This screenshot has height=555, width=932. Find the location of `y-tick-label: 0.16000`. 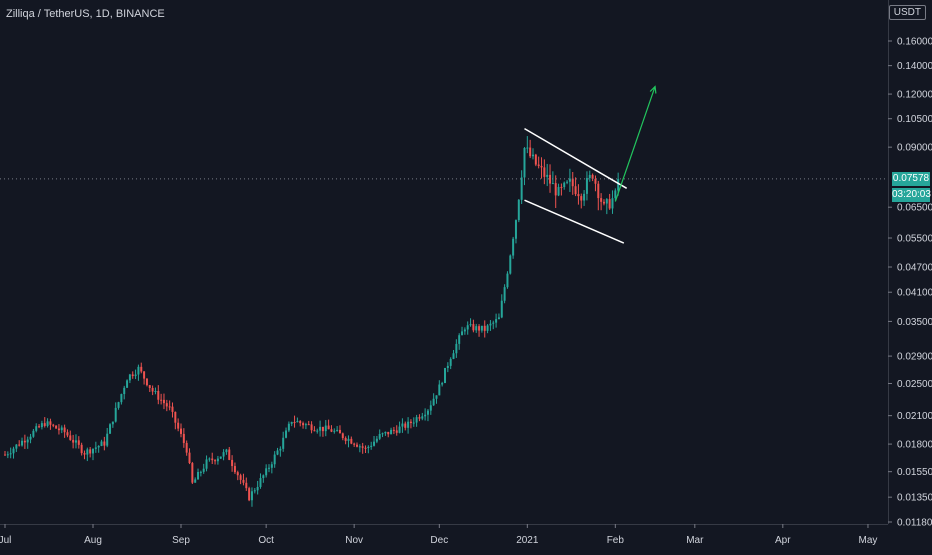

y-tick-label: 0.16000 is located at coordinates (914, 42).